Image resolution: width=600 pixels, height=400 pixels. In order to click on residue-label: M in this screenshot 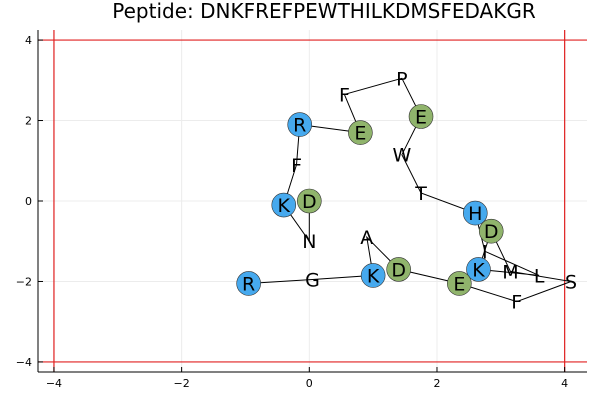, I will do `click(510, 272)`.